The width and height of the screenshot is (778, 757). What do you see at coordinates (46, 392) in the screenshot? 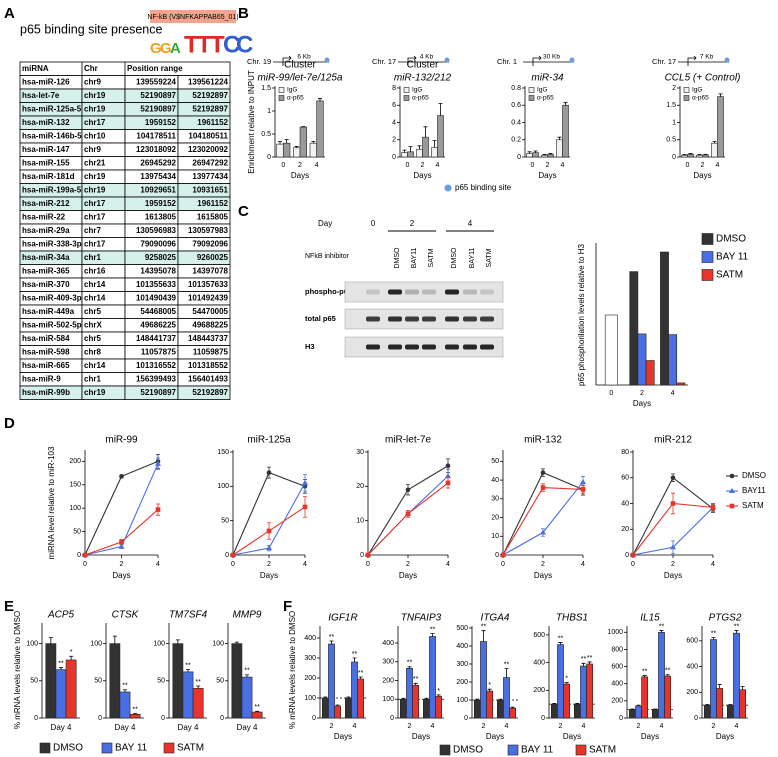
I see `table-cell-text: hsa-miR-99b` at bounding box center [46, 392].